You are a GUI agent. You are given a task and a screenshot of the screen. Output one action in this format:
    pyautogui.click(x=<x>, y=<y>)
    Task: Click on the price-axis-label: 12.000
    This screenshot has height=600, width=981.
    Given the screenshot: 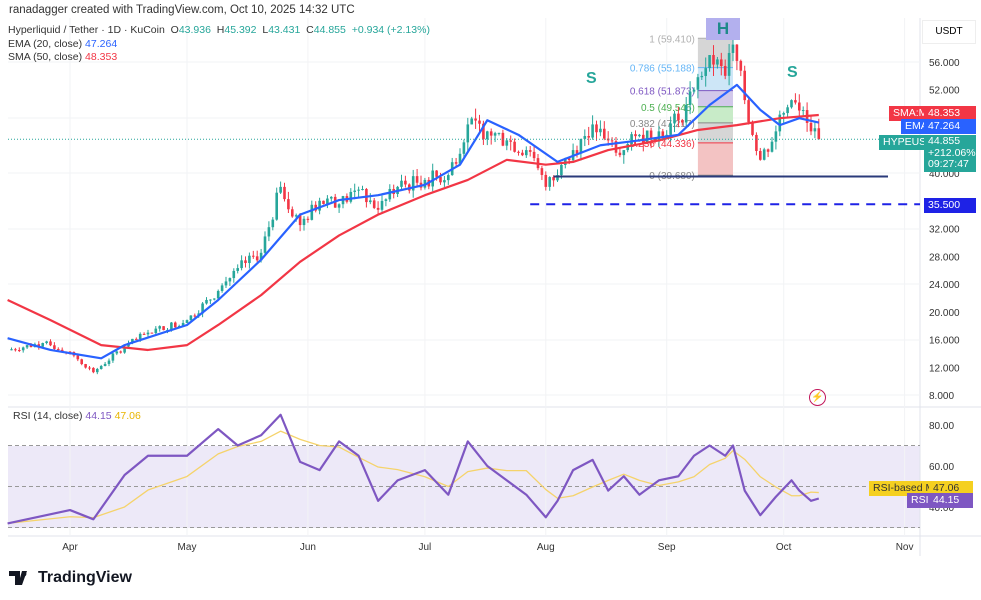 What is the action you would take?
    pyautogui.click(x=944, y=368)
    